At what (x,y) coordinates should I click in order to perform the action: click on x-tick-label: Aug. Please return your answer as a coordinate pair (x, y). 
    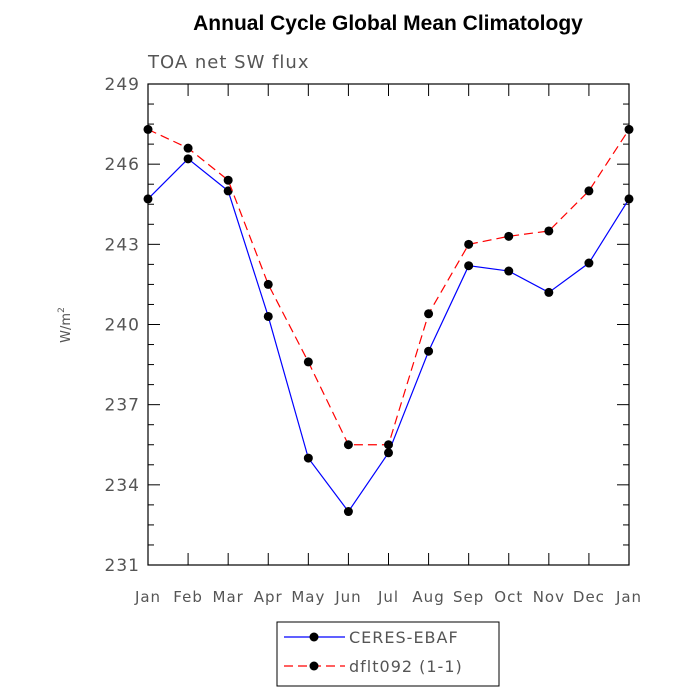
    Looking at the image, I should click on (428, 597).